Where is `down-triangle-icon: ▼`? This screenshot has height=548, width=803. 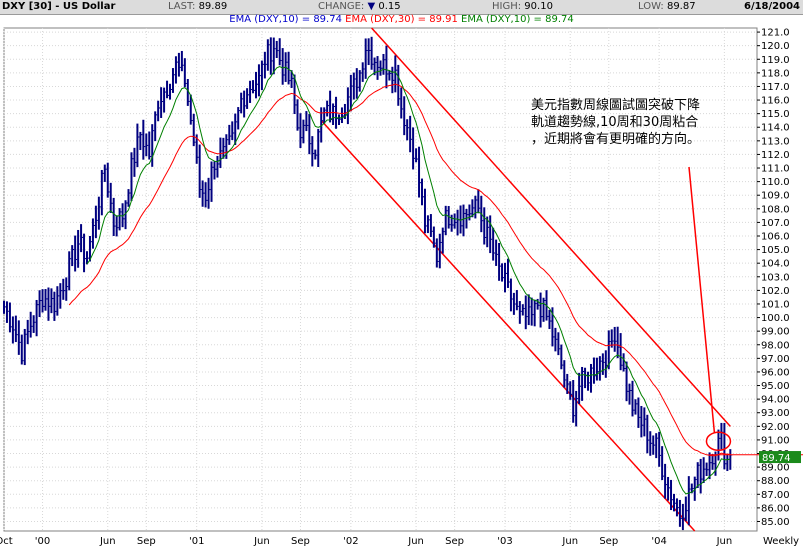 down-triangle-icon: ▼ is located at coordinates (371, 6).